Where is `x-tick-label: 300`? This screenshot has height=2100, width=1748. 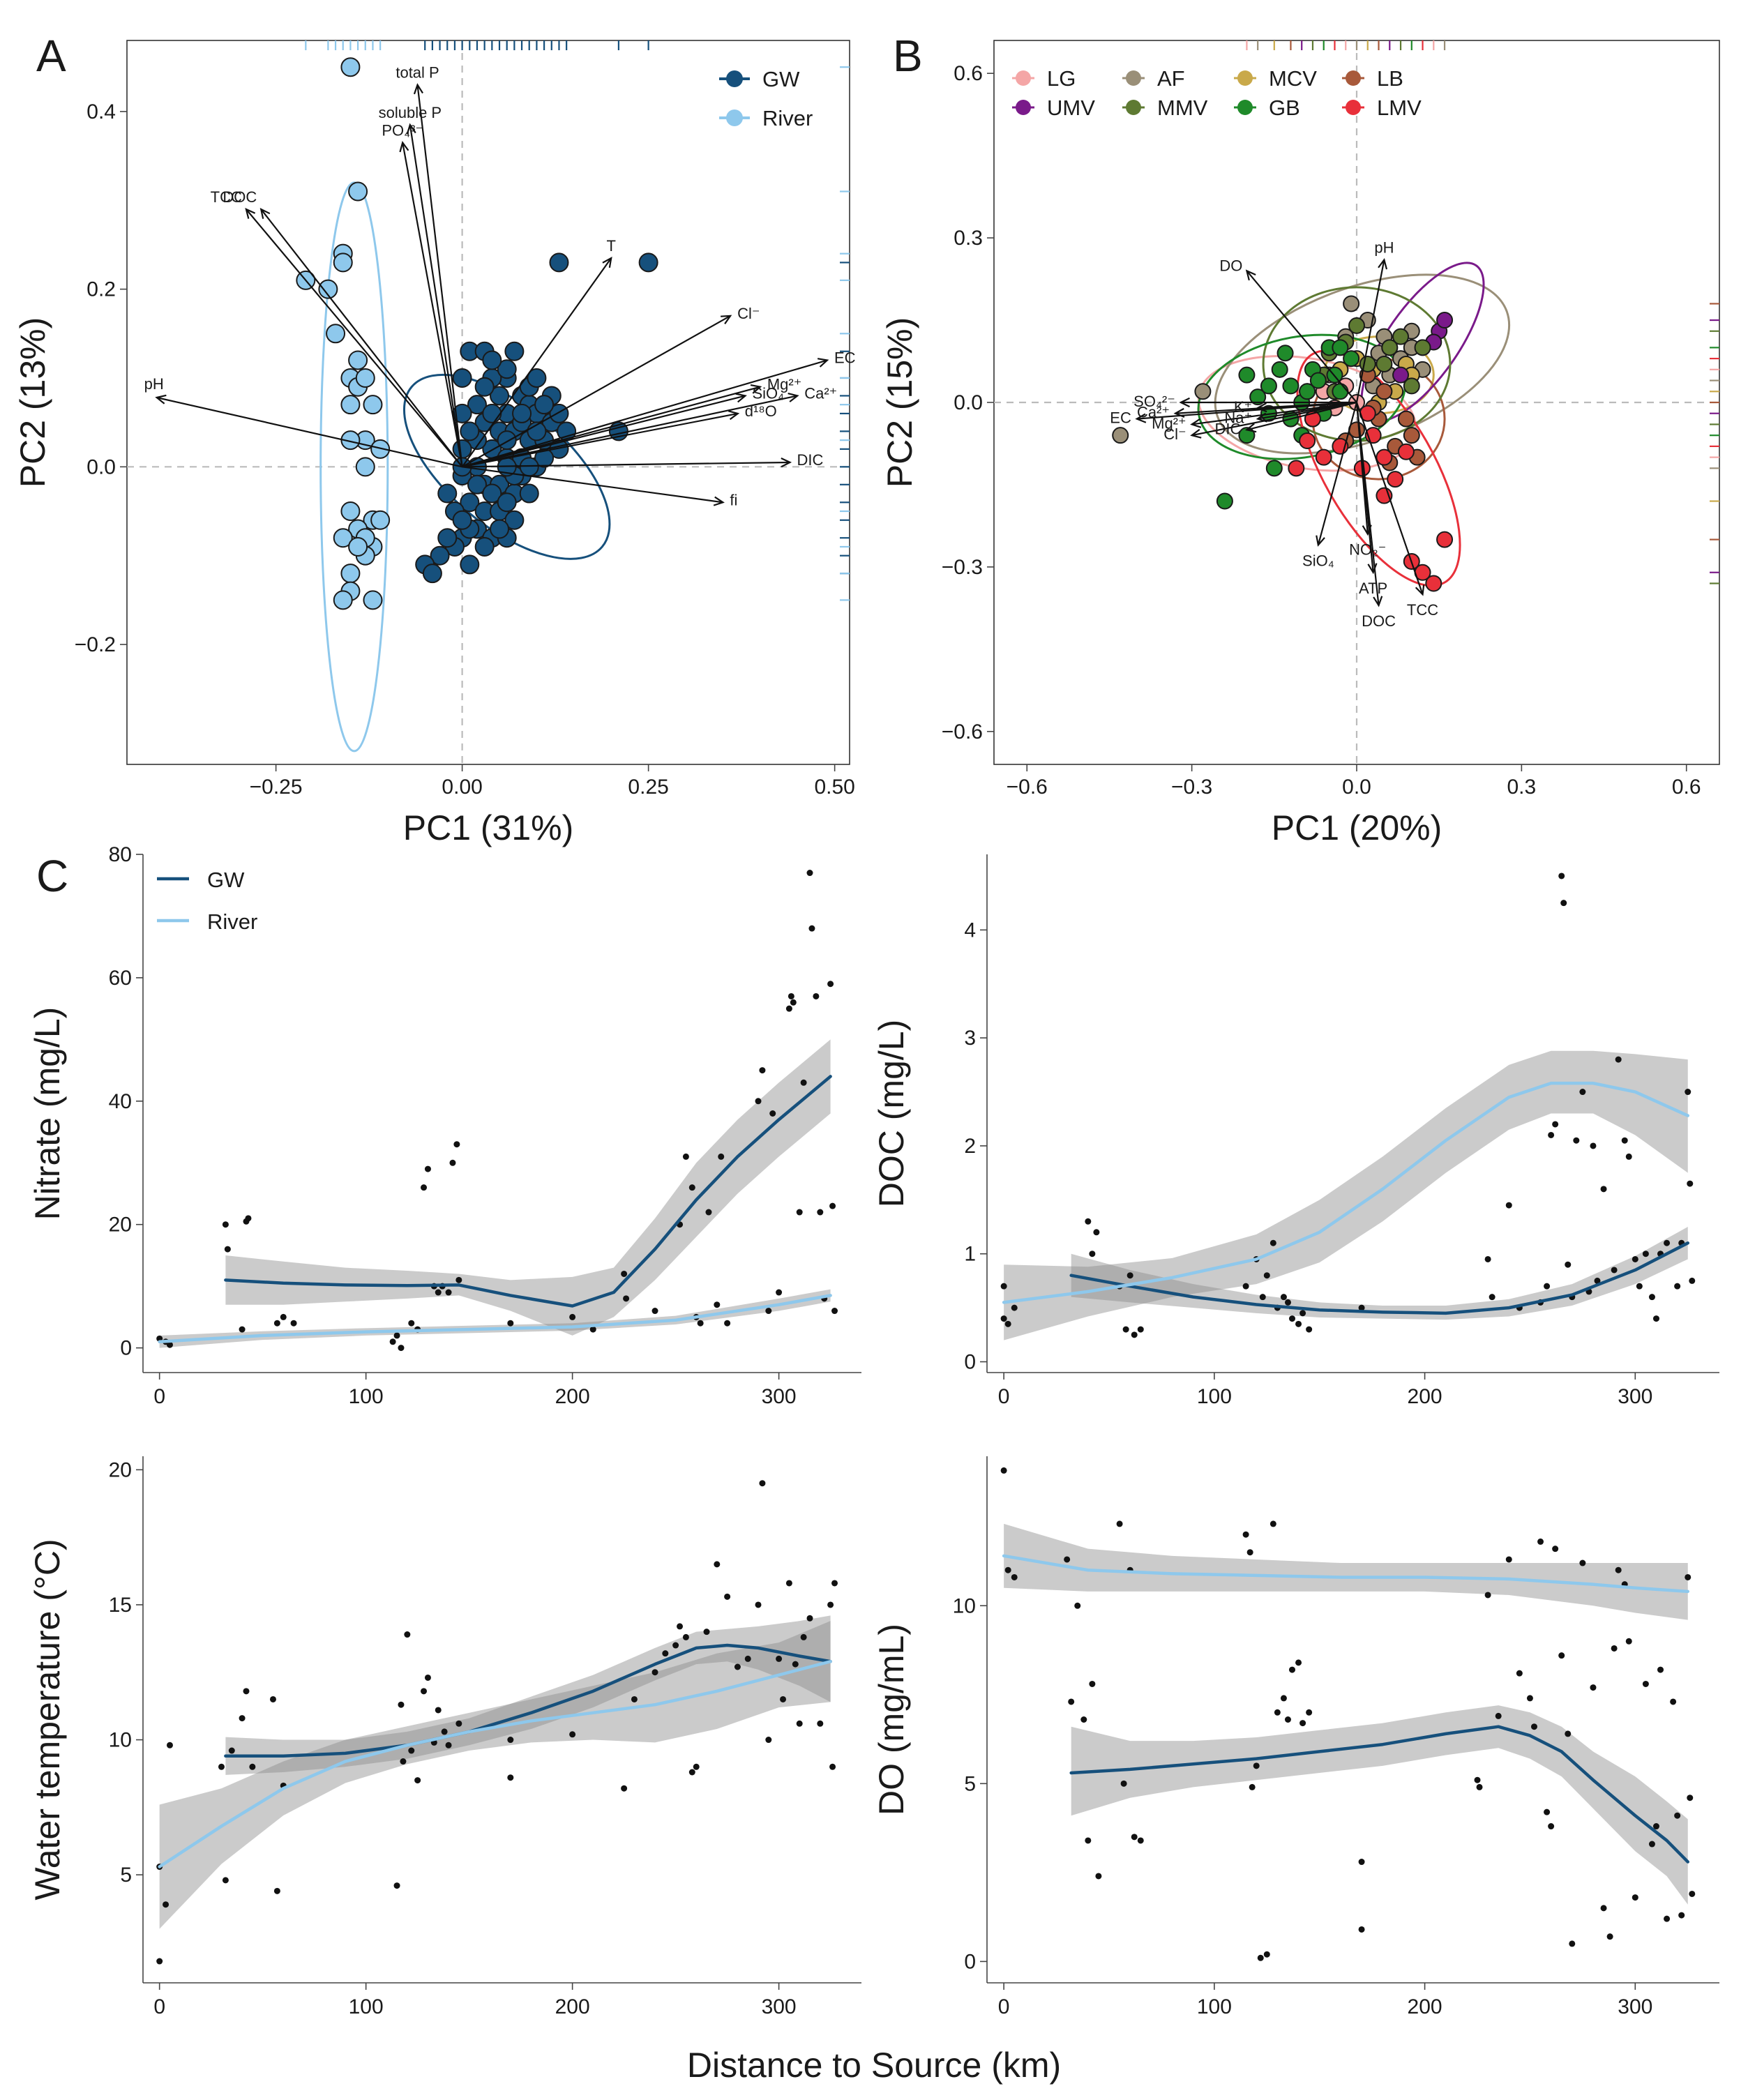 x-tick-label: 300 is located at coordinates (1635, 1396).